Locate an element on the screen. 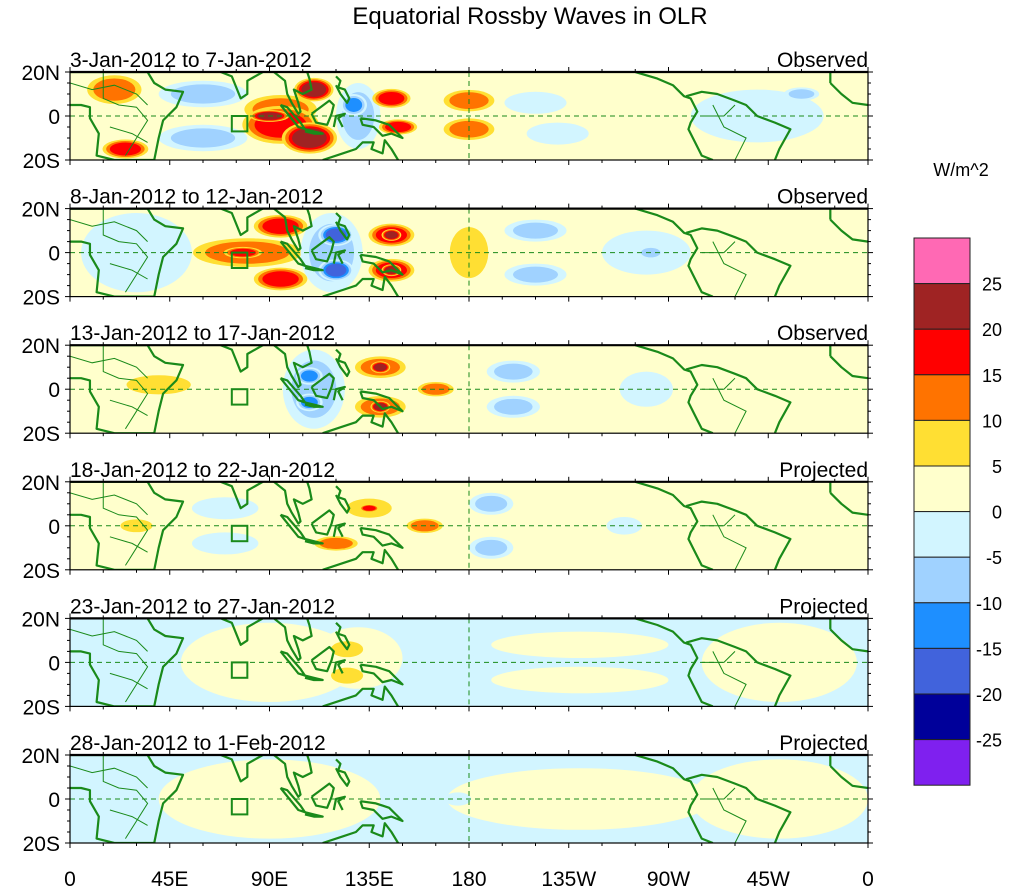 The width and height of the screenshot is (1021, 890). x-tick-label: 0 is located at coordinates (868, 879).